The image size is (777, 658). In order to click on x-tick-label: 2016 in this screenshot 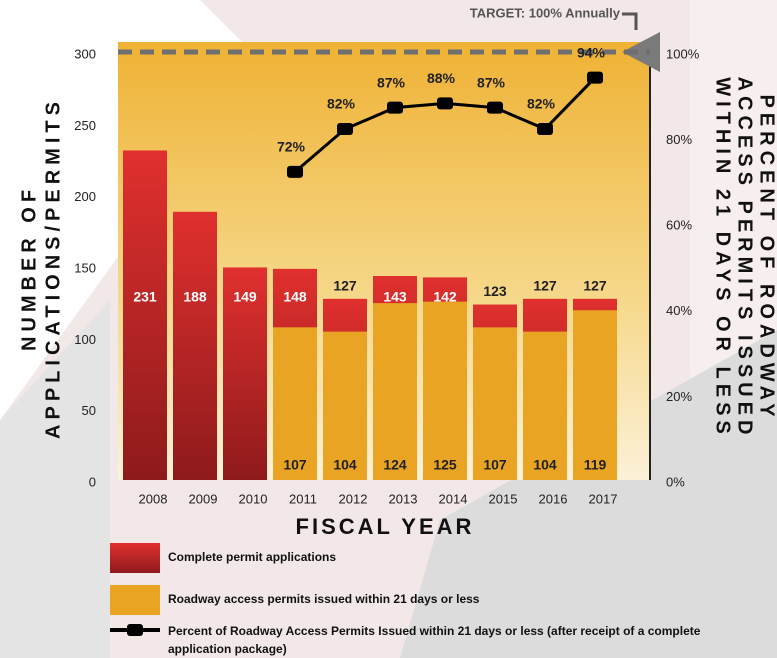, I will do `click(553, 498)`.